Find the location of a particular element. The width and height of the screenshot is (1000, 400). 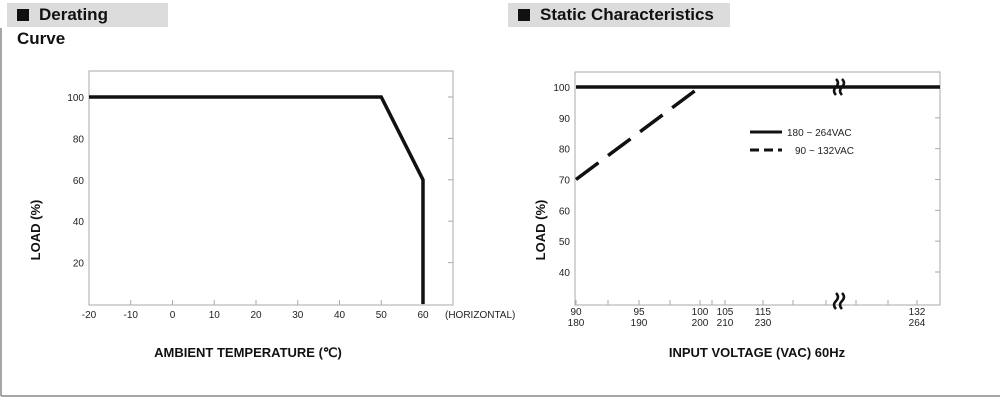

x-tick-label-bottom: 210 is located at coordinates (725, 323).